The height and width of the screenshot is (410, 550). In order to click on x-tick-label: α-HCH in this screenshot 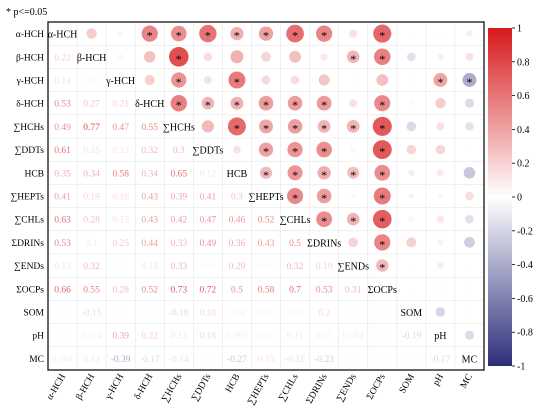, I will do `click(56, 387)`.